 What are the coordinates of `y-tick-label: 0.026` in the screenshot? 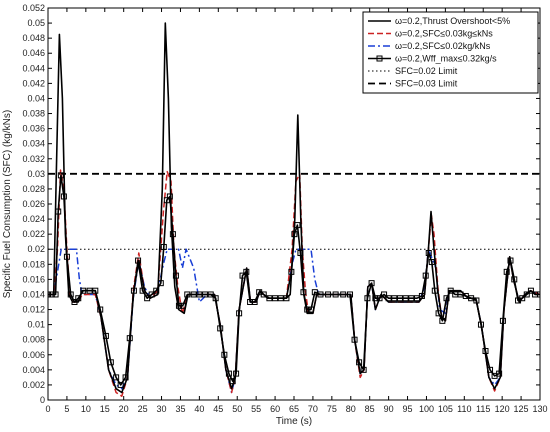 It's located at (33, 204).